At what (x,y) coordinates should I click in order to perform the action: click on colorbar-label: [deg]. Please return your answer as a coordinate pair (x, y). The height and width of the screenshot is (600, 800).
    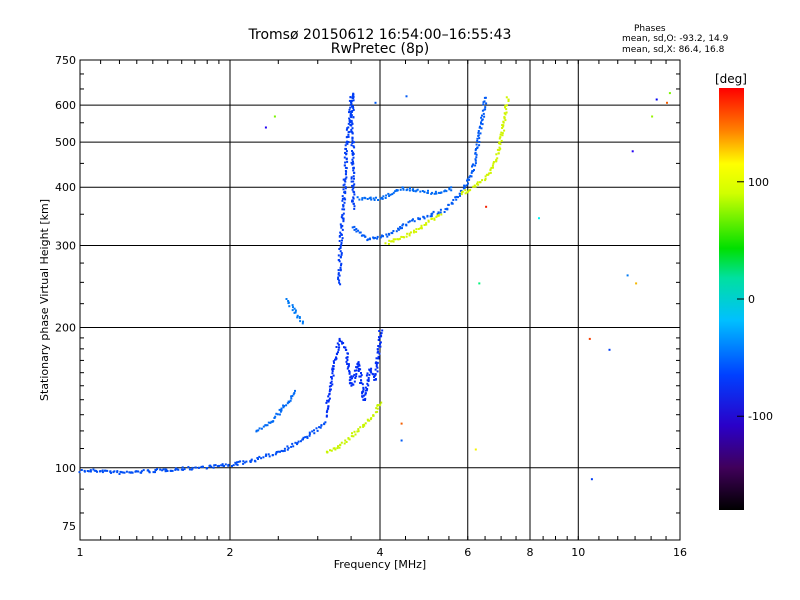
    Looking at the image, I should click on (731, 79).